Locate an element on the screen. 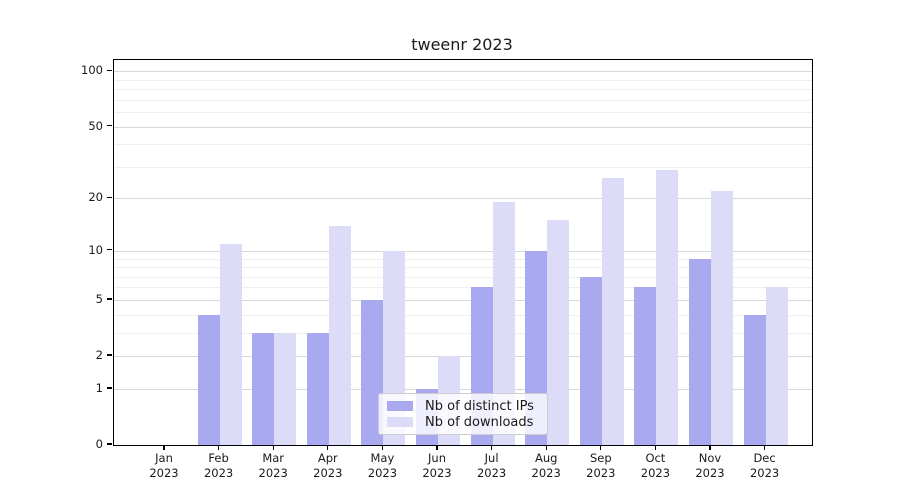 The image size is (900, 500). x-tick-month: Jun is located at coordinates (437, 458).